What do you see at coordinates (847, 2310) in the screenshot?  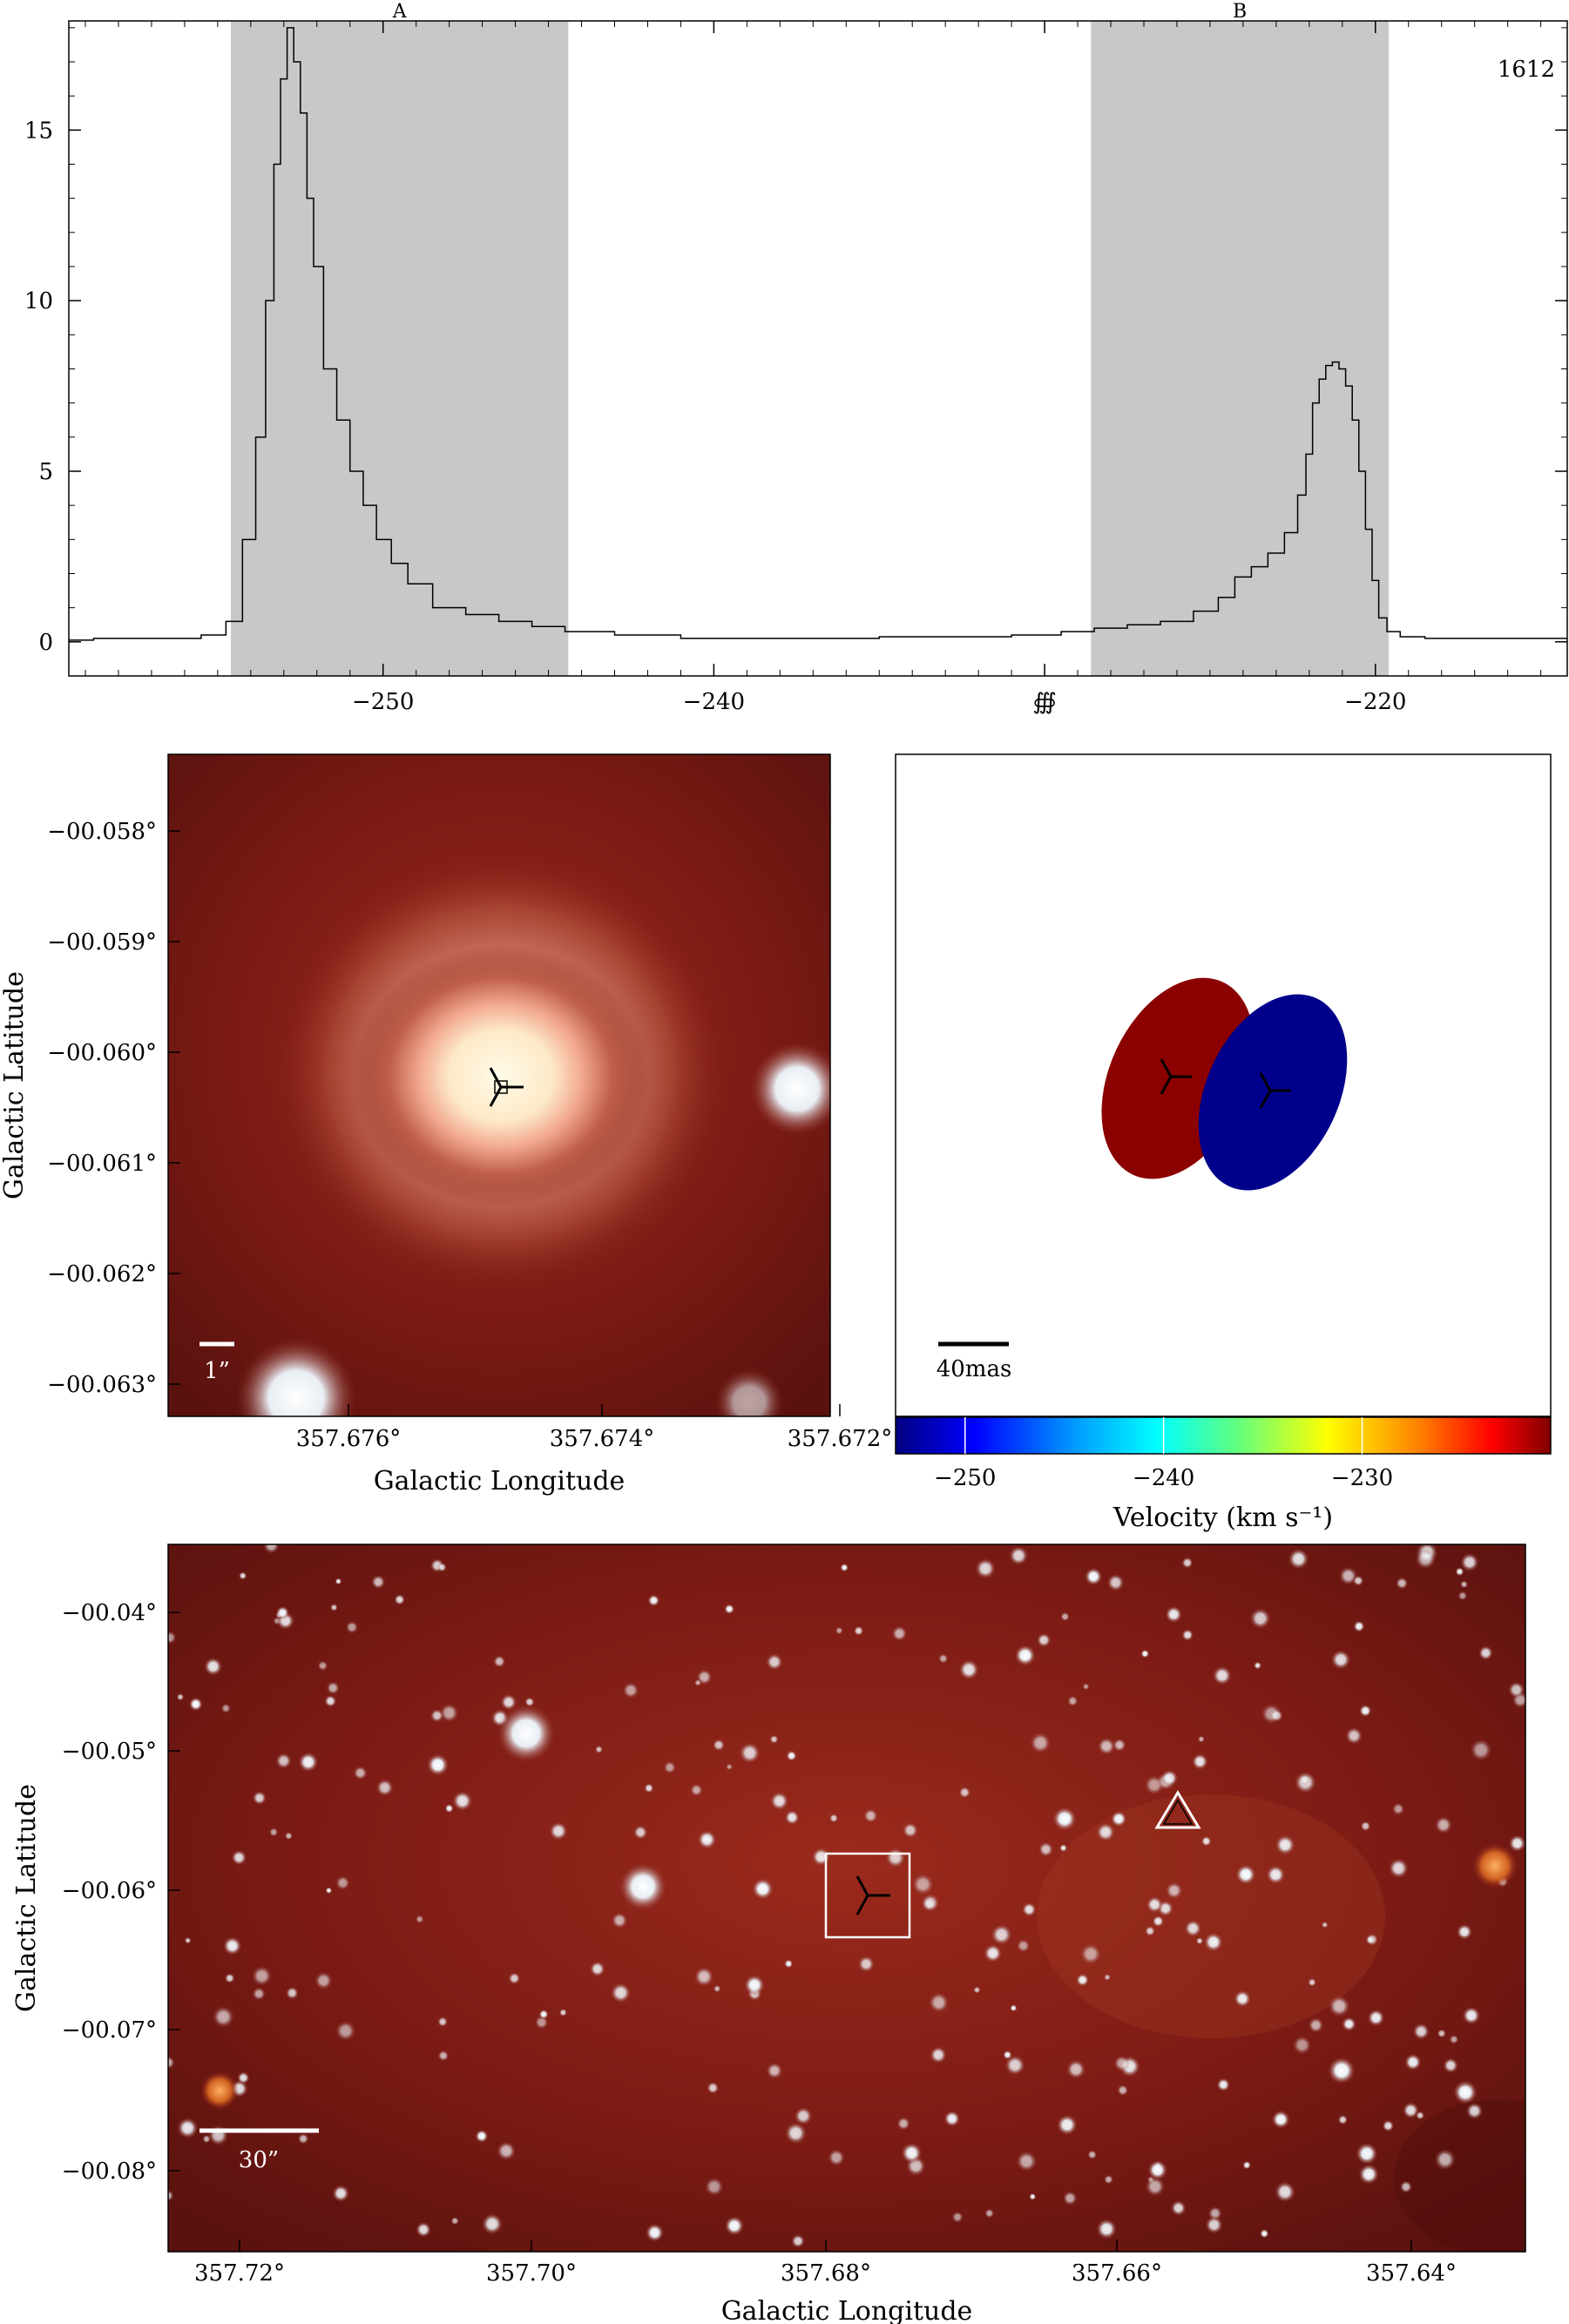 I see `wide-x-axis-label: Galactic Longitude` at bounding box center [847, 2310].